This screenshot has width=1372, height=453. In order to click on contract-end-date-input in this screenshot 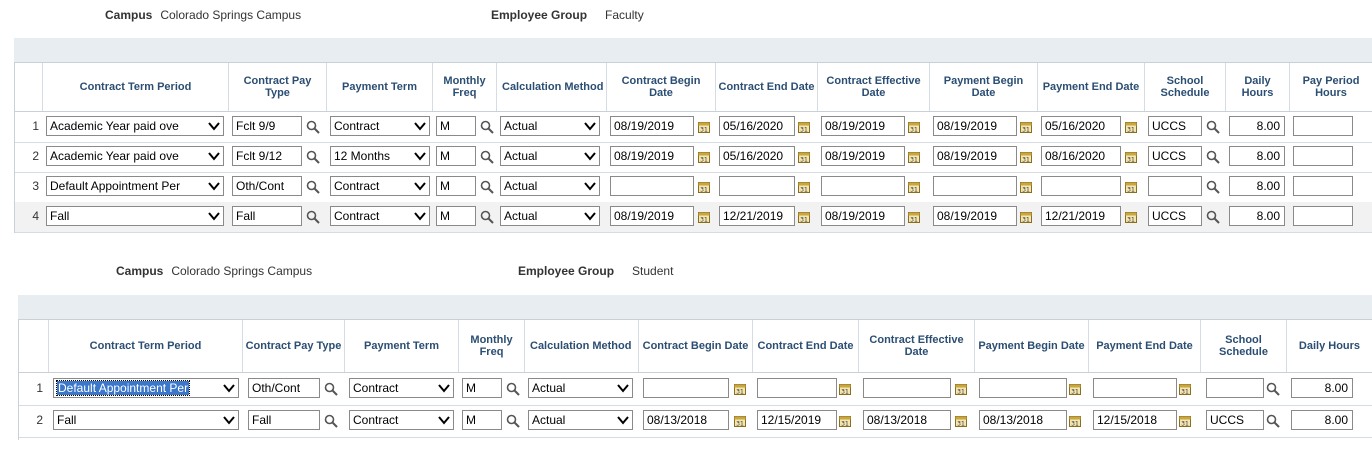, I will do `click(797, 388)`.